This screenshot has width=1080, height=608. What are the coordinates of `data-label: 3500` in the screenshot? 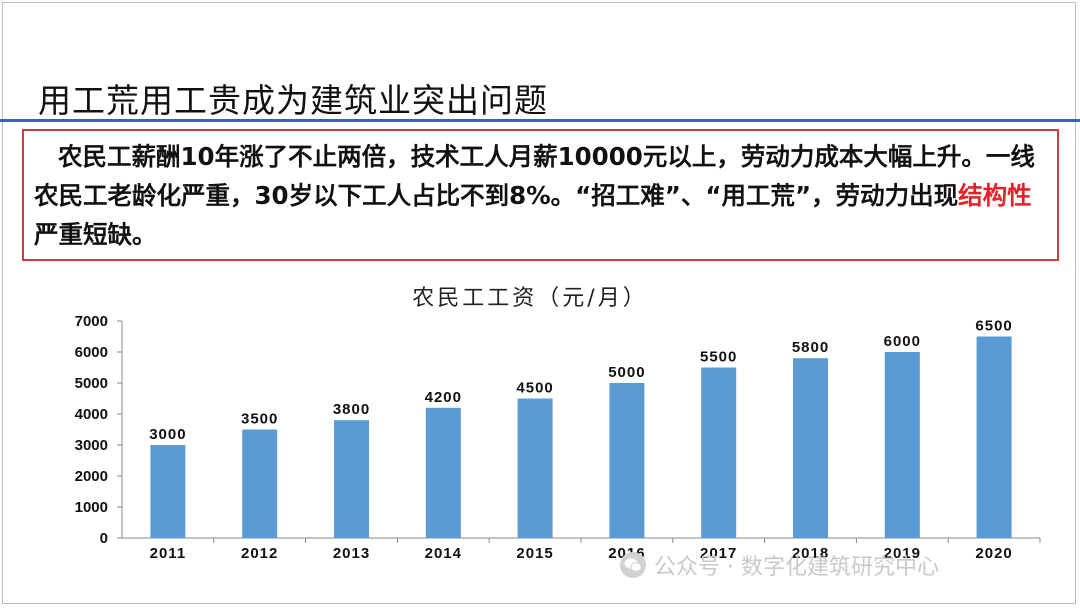 It's located at (259, 419).